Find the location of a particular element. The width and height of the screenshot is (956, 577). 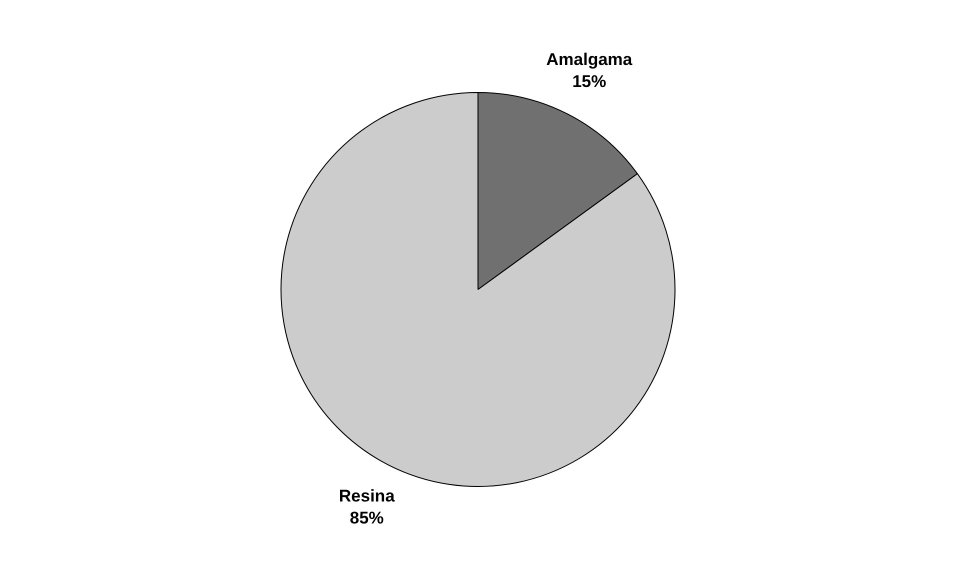

data-label: 85% is located at coordinates (367, 518).